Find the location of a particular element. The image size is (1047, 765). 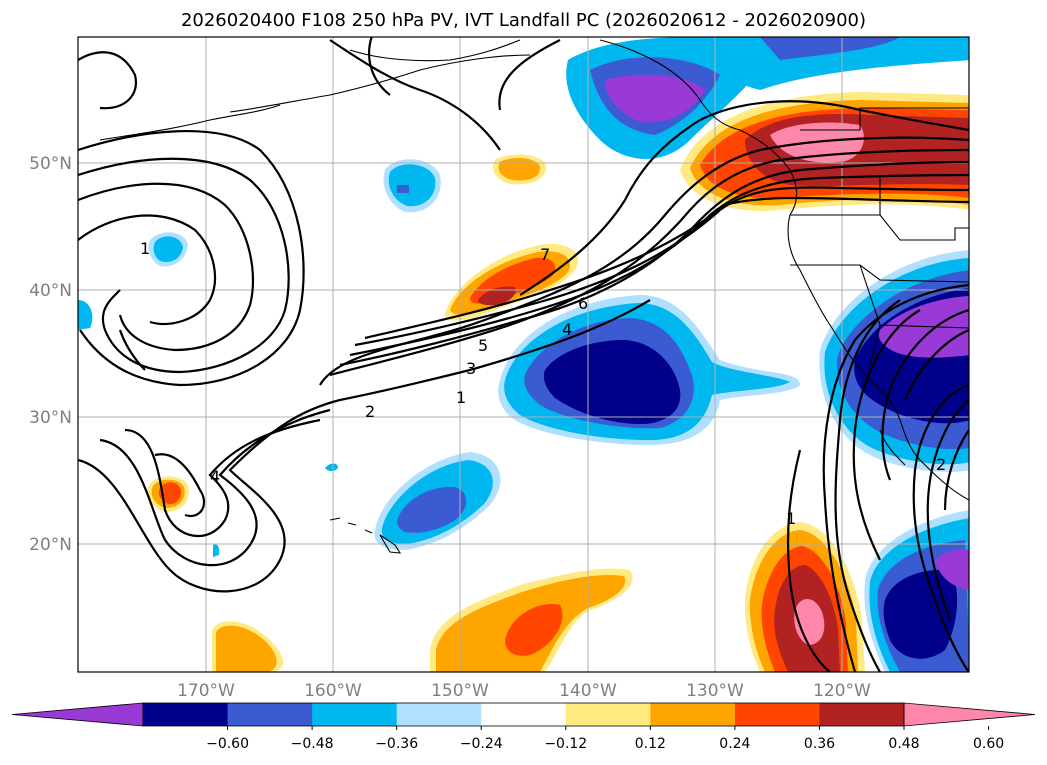

lon-label: 150°W is located at coordinates (460, 691).